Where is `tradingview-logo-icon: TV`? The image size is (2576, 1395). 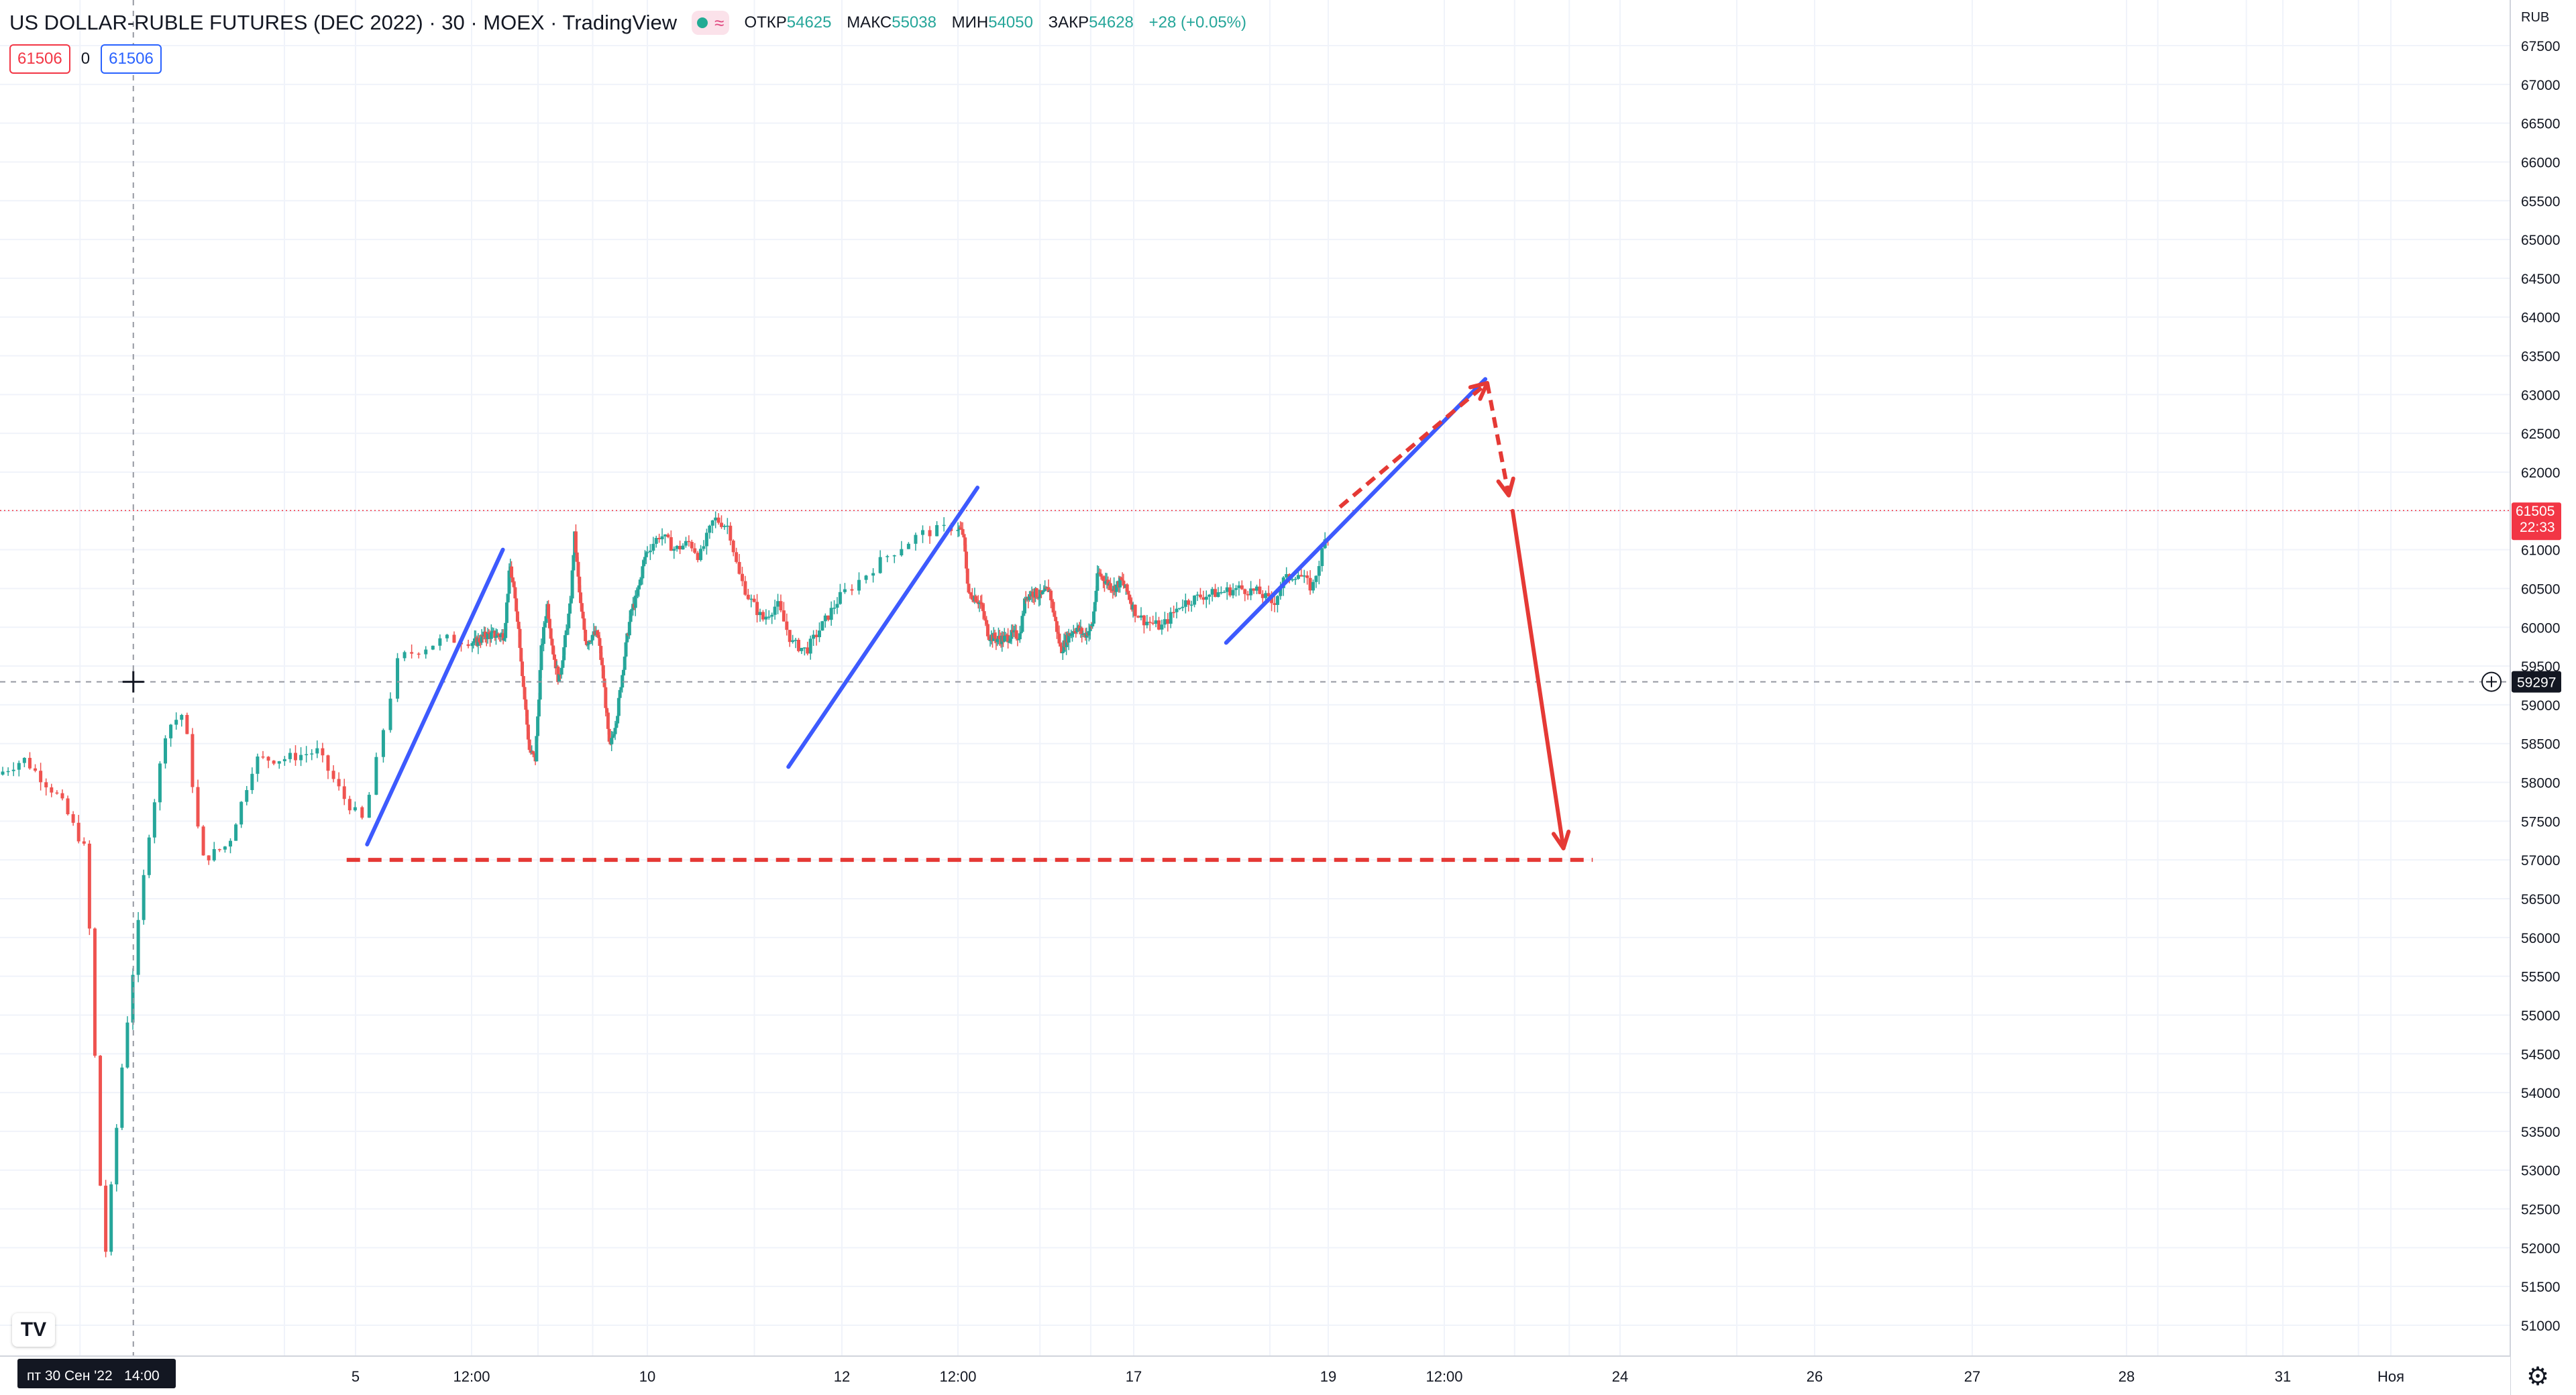
tradingview-logo-icon: TV is located at coordinates (33, 1330).